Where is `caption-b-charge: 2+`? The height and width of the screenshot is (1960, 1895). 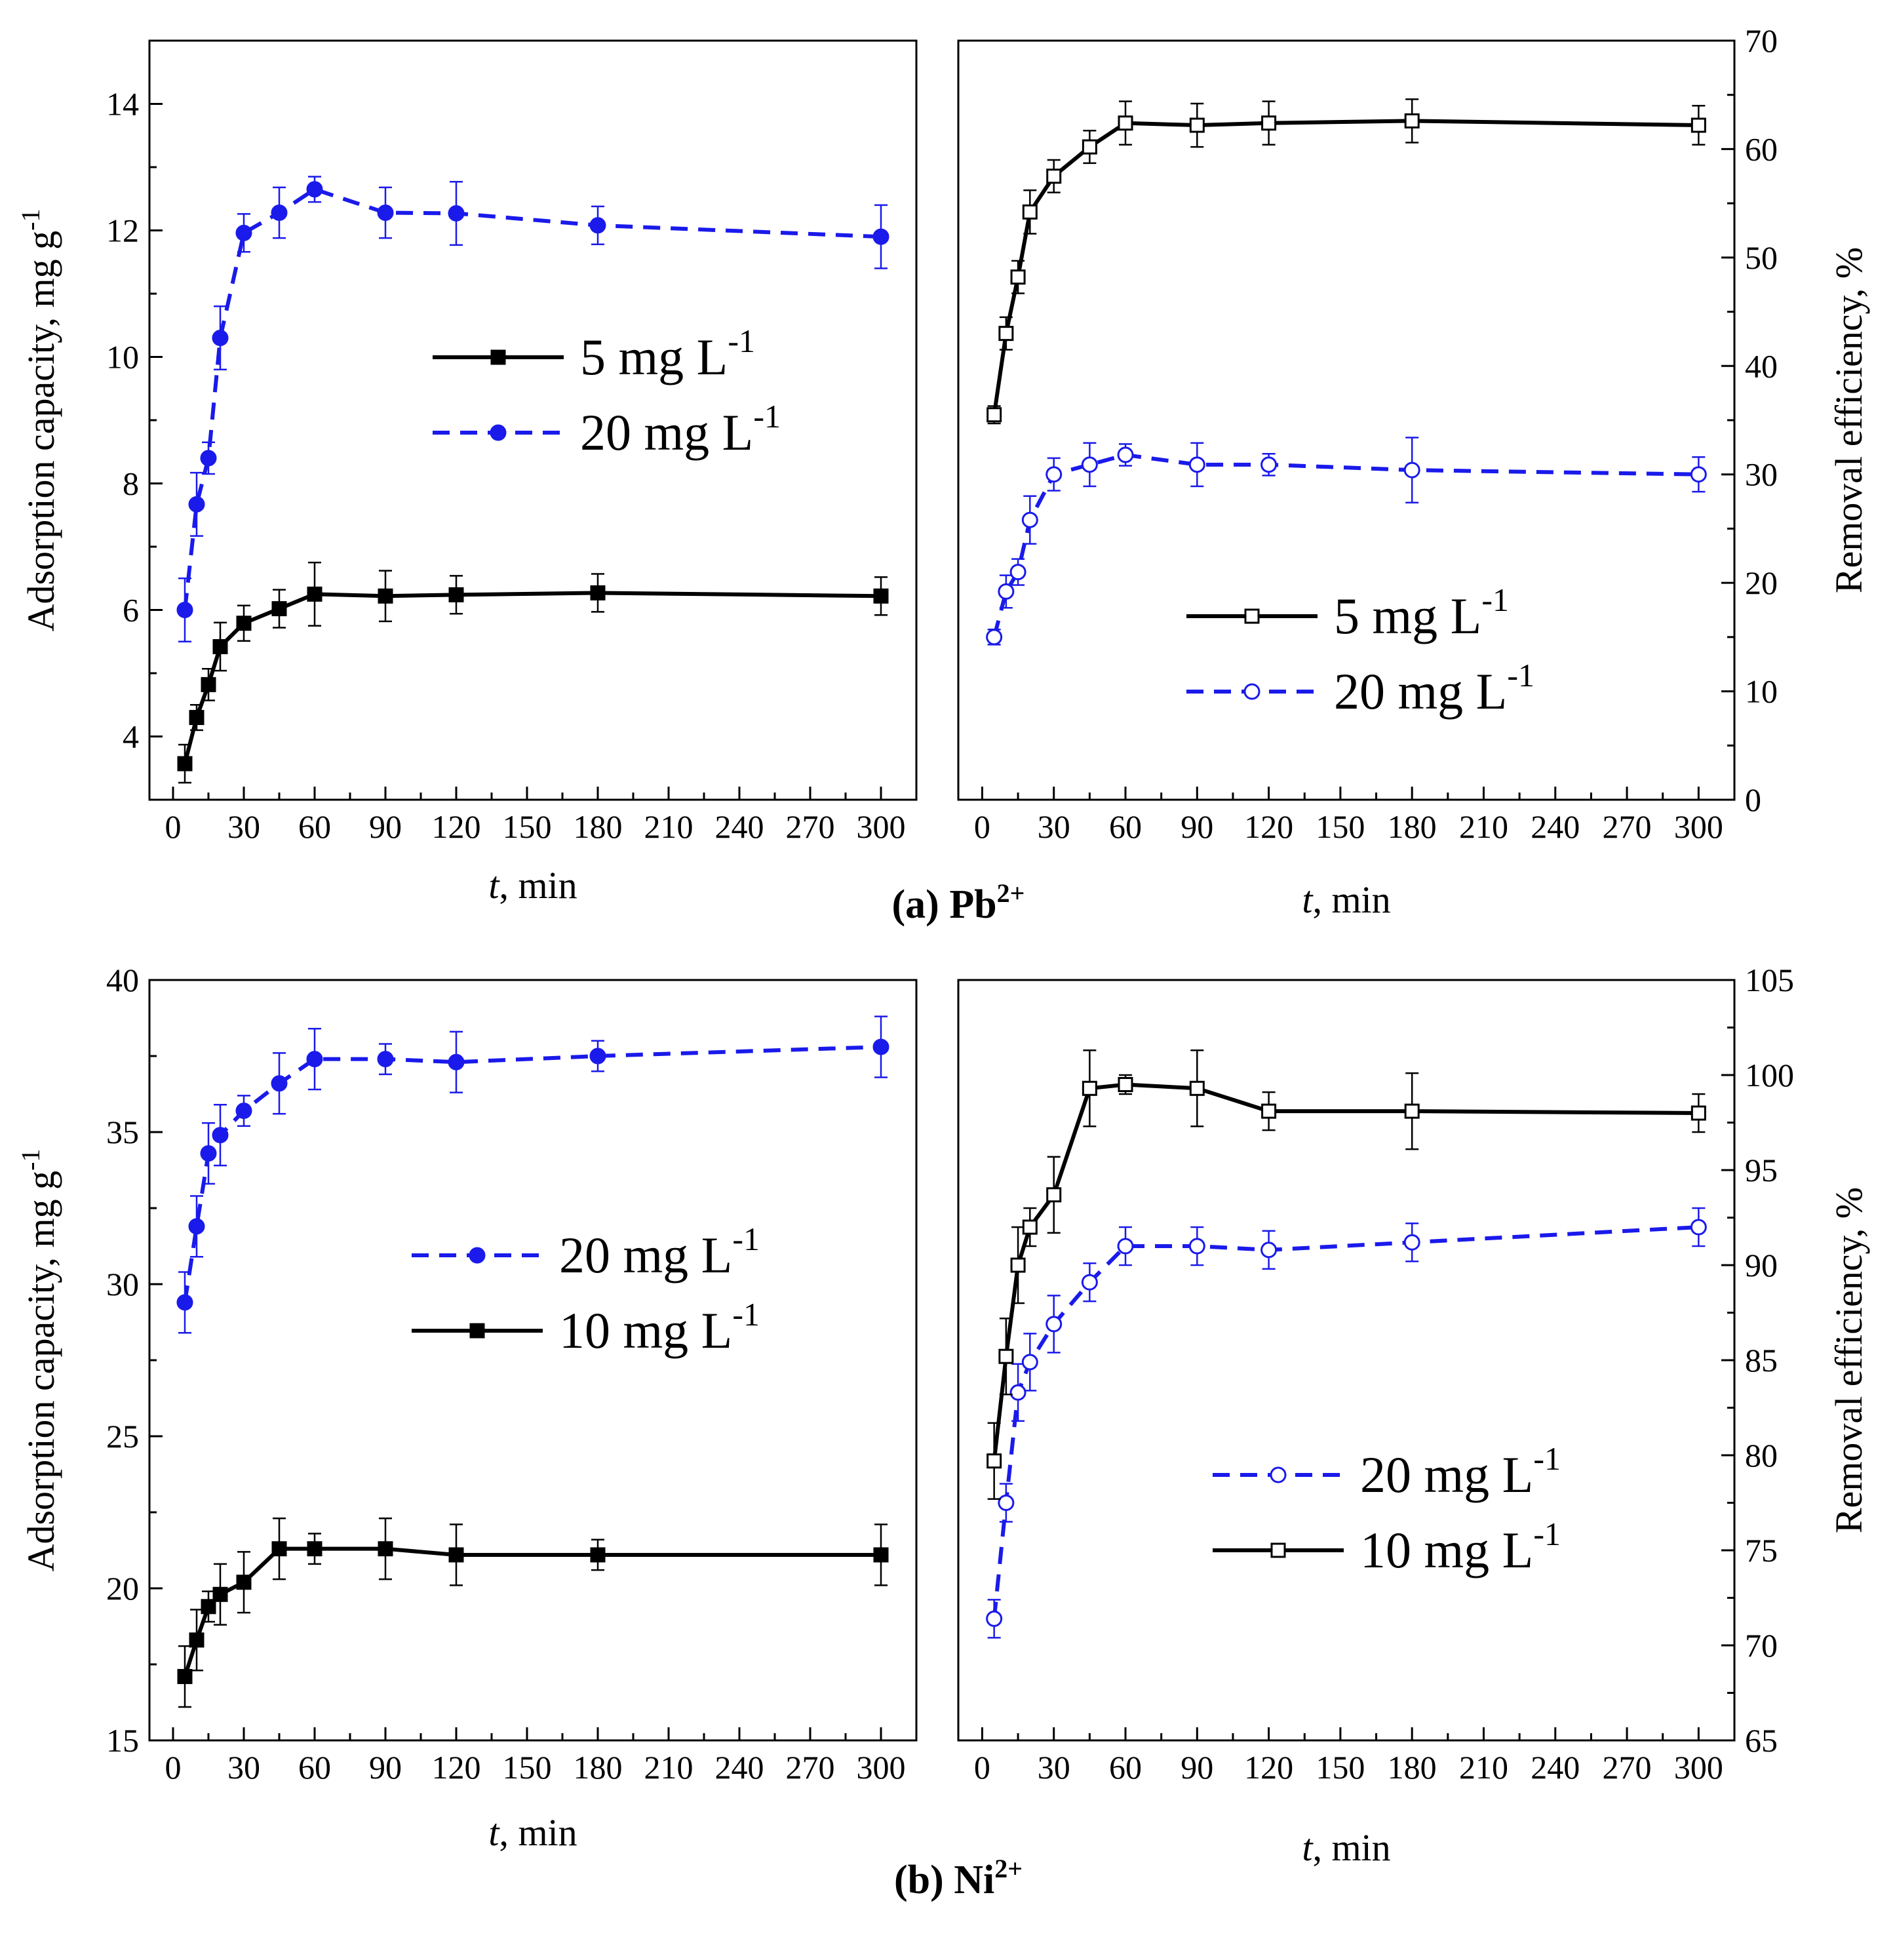
caption-b-charge: 2+ is located at coordinates (1008, 1868).